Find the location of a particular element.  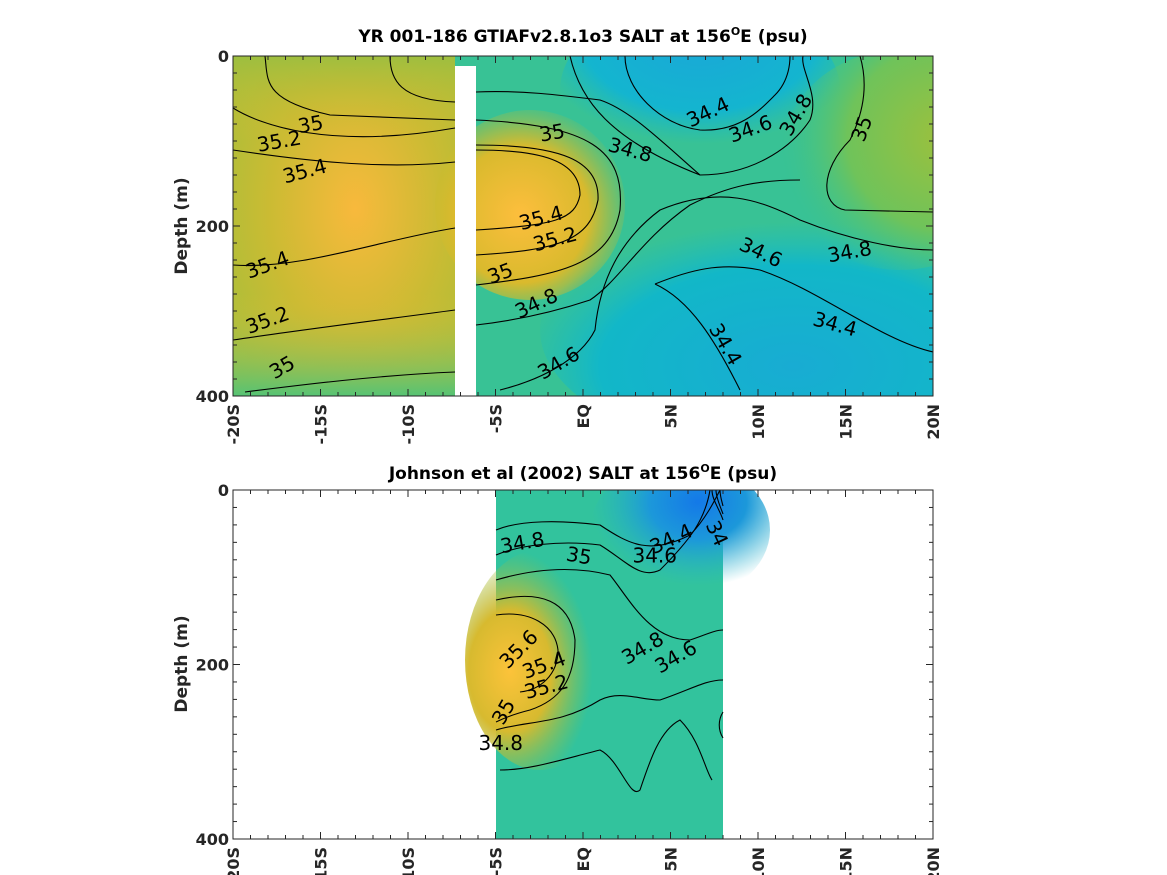

bottom-chart-title: Johnson et al (2002) SALT at 156OE (psu) is located at coordinates (582, 473).